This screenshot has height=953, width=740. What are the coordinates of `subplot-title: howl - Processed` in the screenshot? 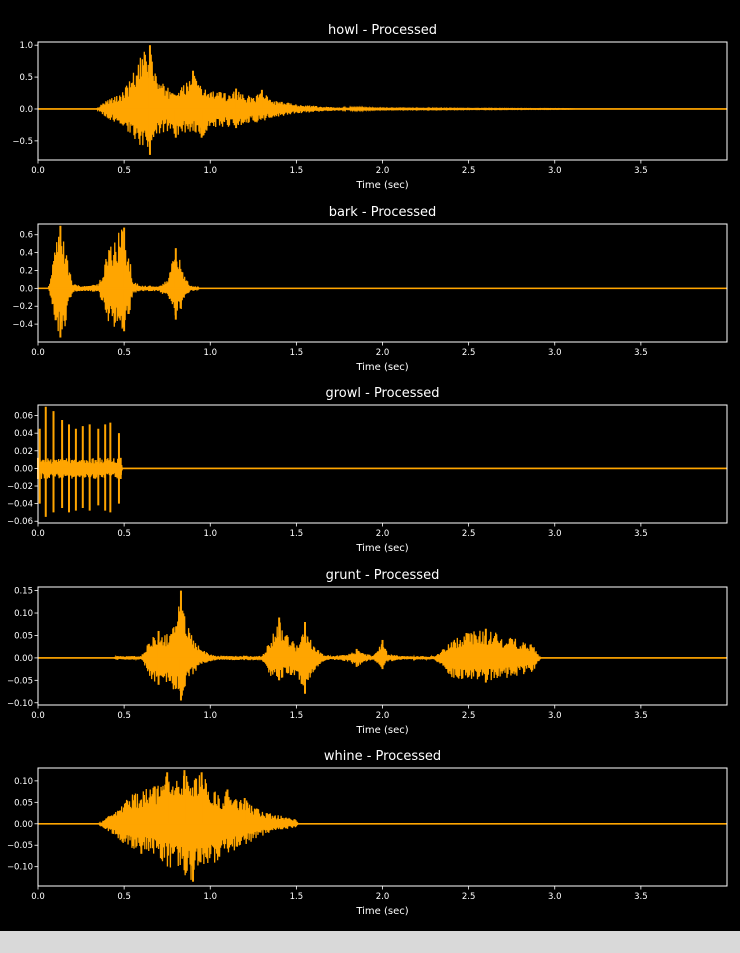 It's located at (382, 30).